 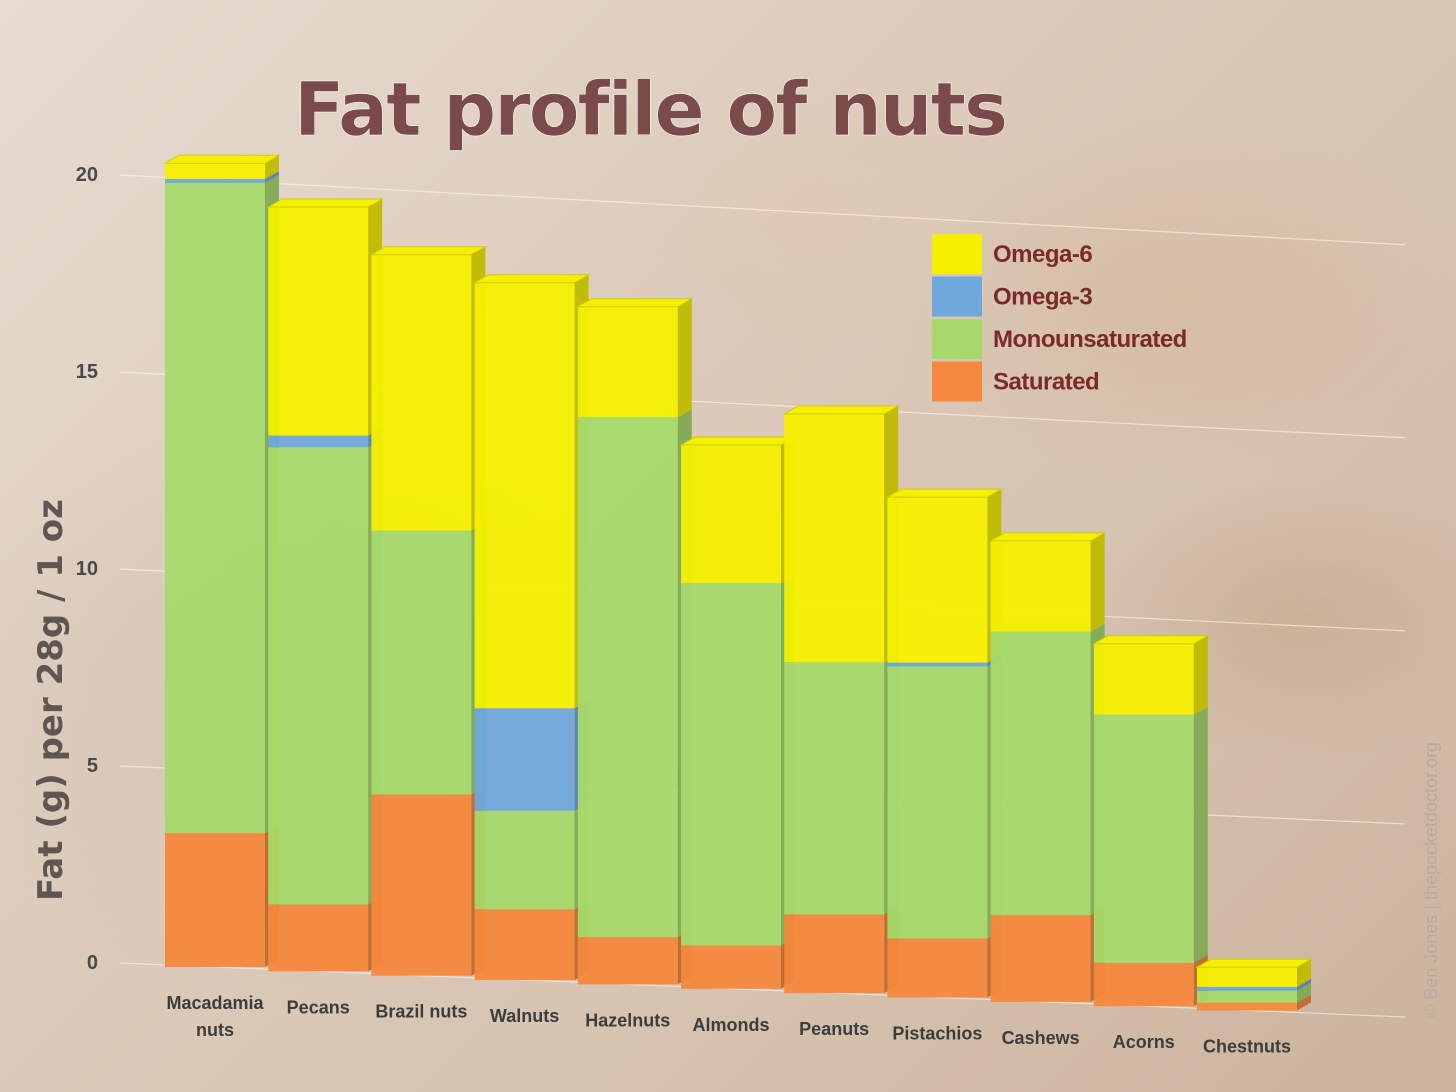 I want to click on bar-chestnuts-monounsaturated-side, so click(x=1304, y=992).